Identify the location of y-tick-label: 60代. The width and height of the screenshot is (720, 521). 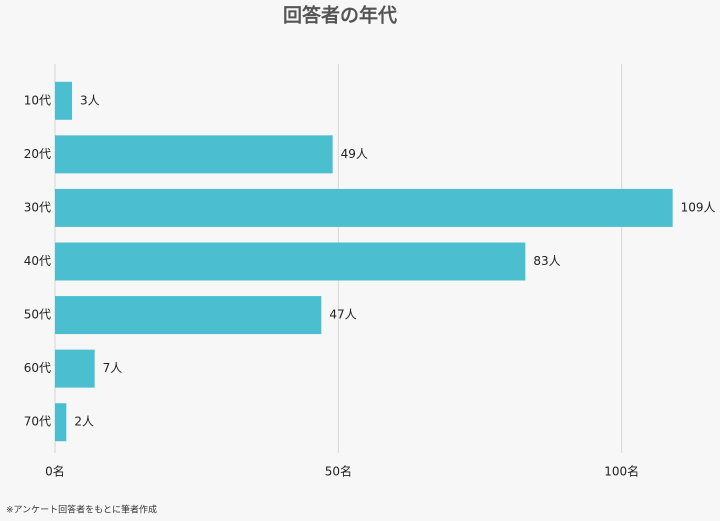
(37, 368).